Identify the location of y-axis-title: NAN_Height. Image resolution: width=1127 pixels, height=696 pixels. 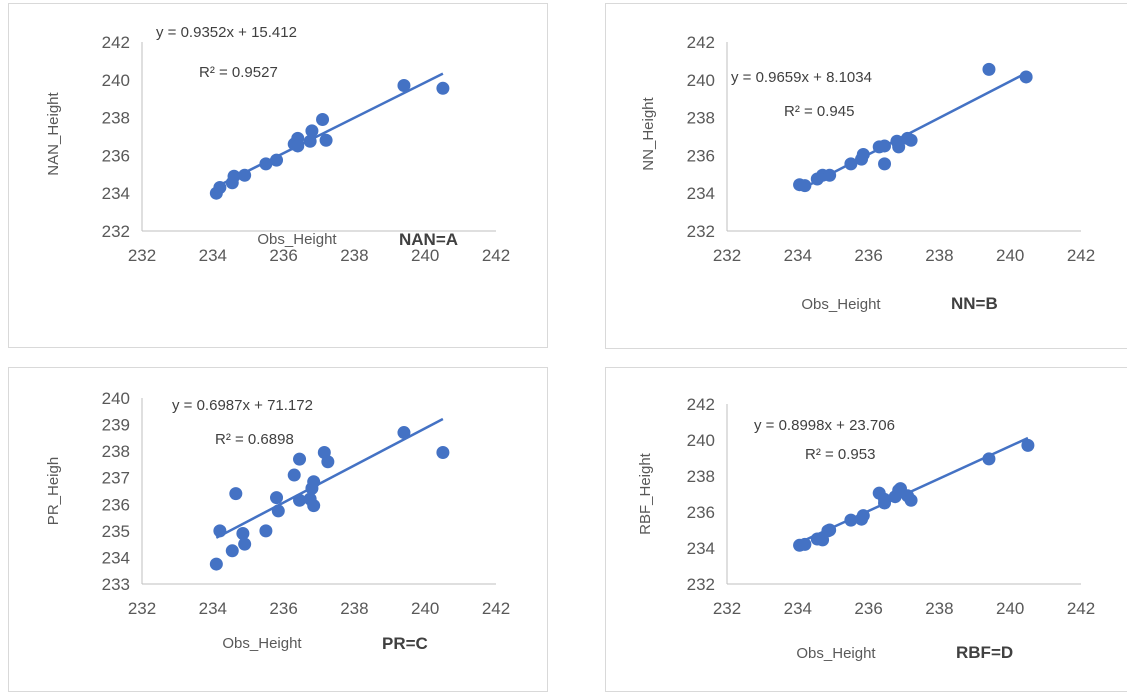
(53, 133).